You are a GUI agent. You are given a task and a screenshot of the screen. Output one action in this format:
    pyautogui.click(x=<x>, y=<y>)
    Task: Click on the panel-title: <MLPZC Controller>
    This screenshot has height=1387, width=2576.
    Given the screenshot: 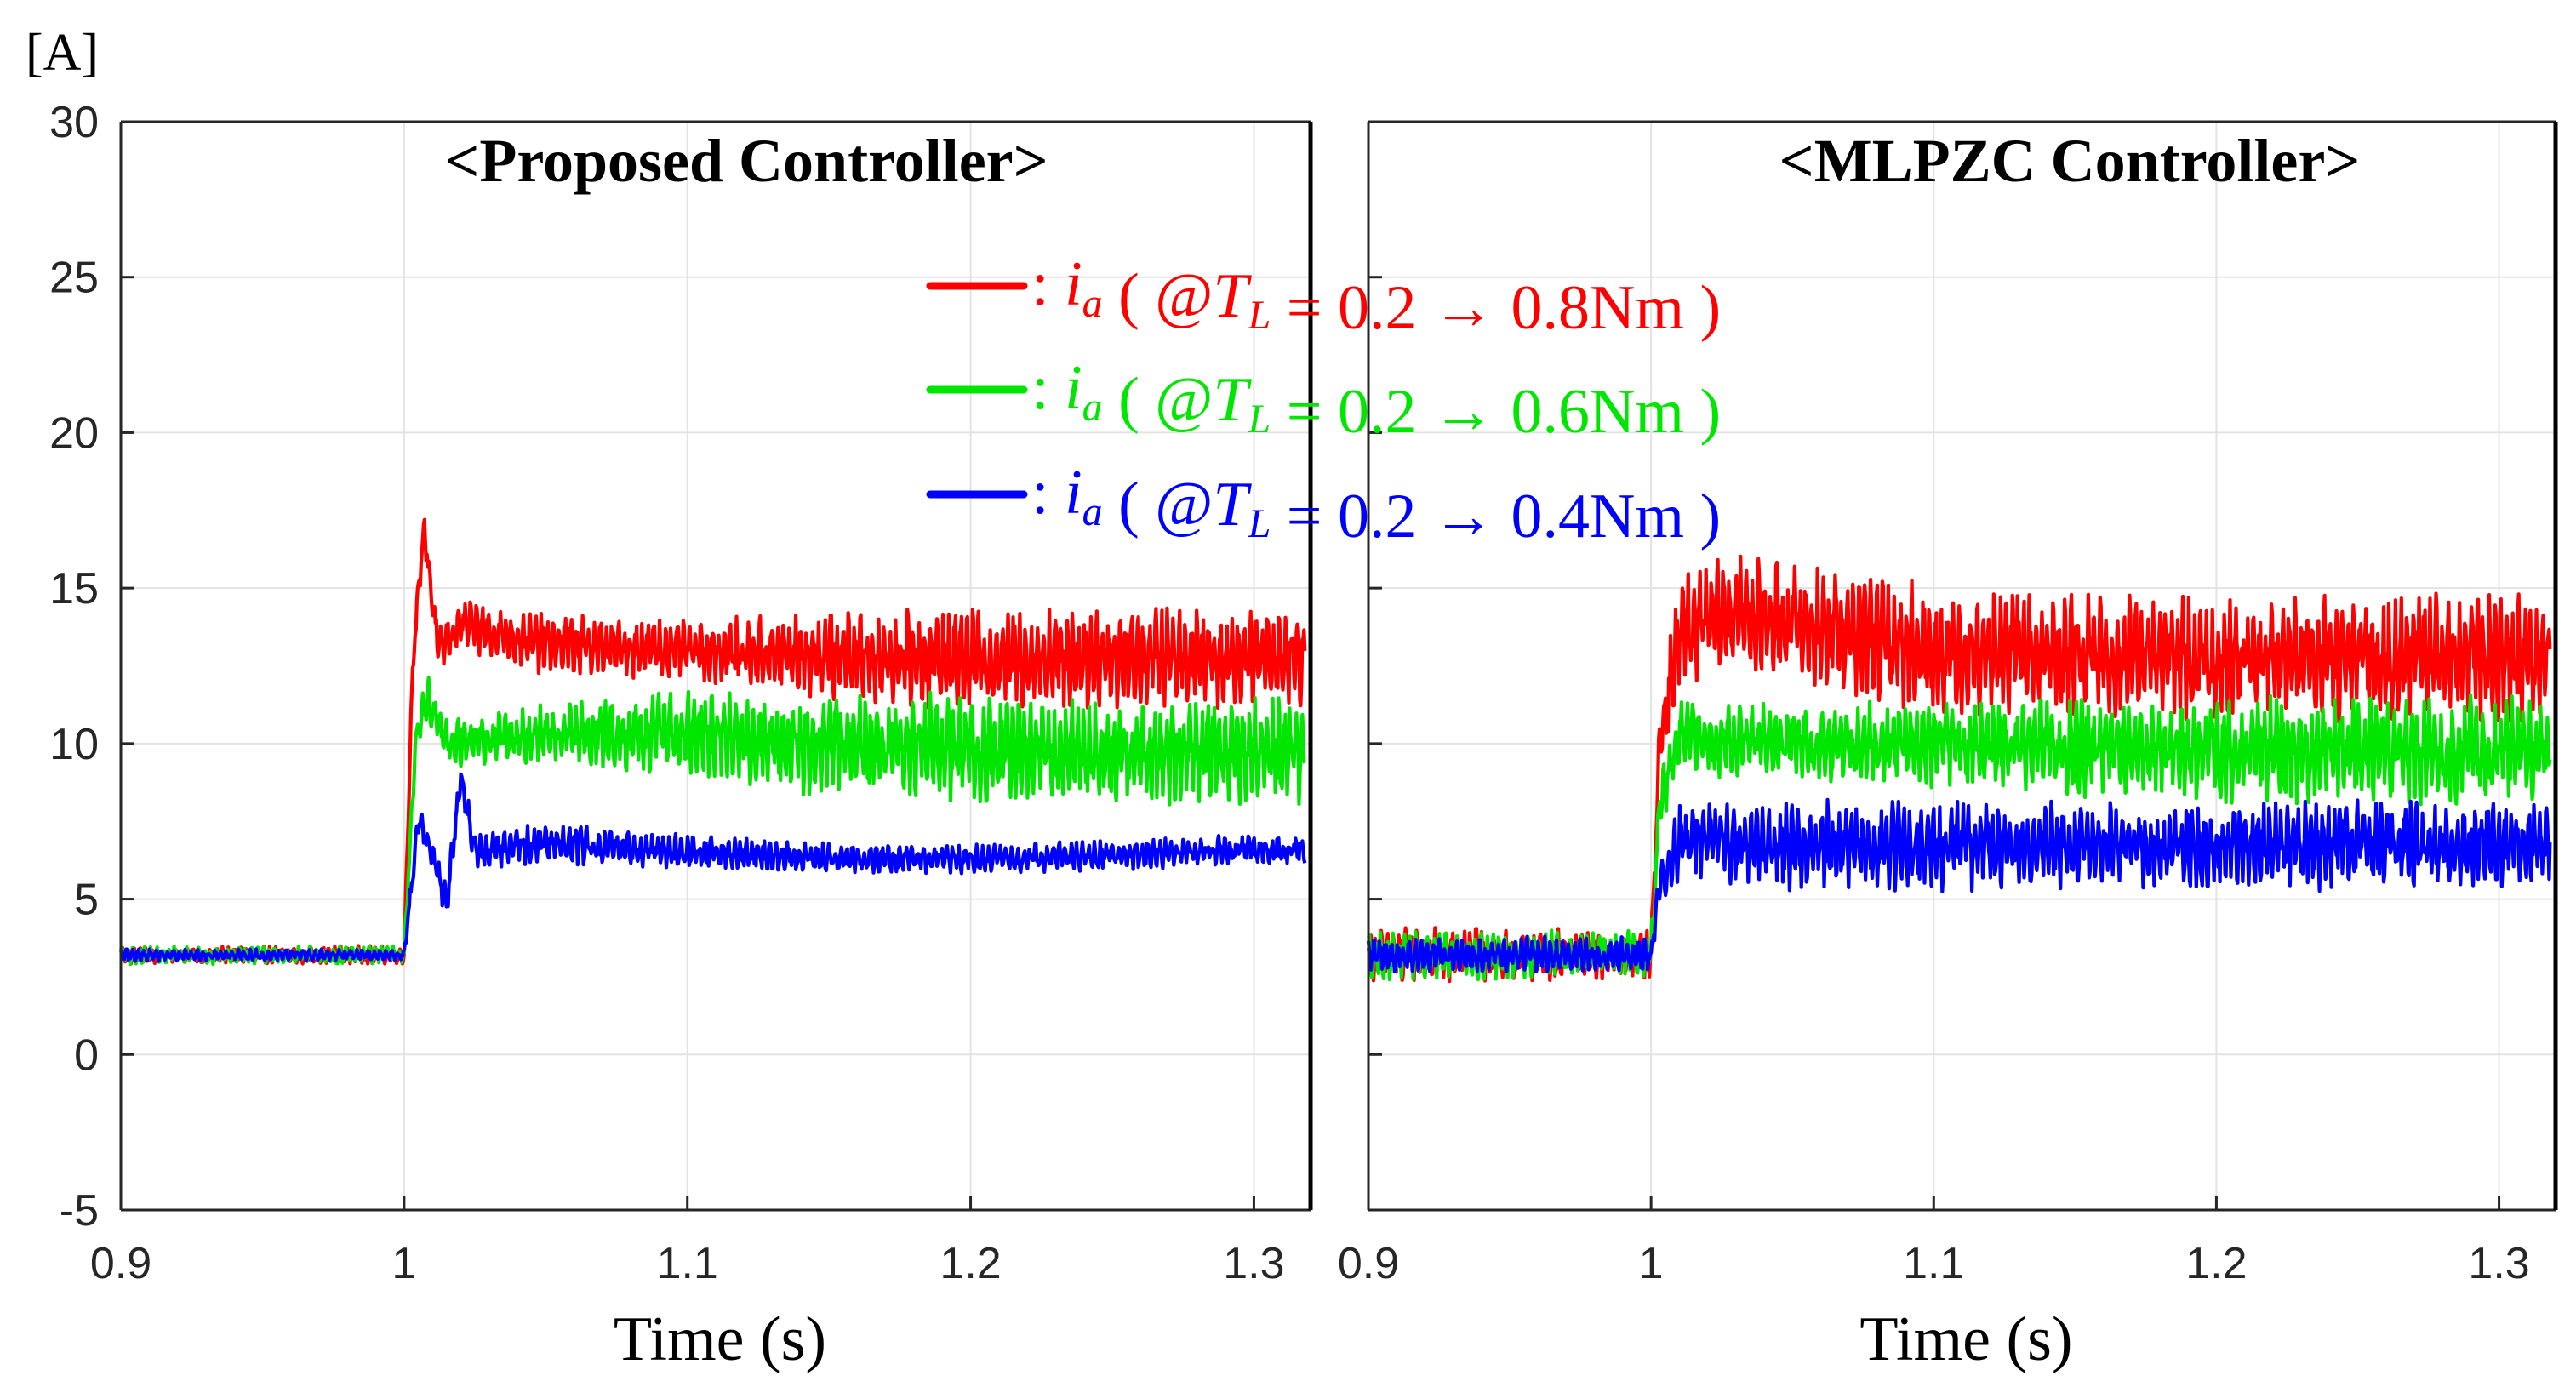 What is the action you would take?
    pyautogui.click(x=2070, y=161)
    